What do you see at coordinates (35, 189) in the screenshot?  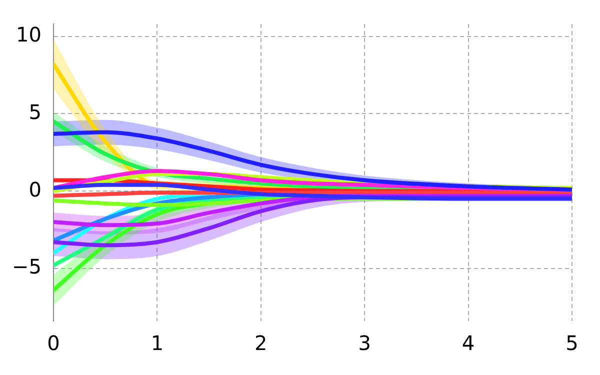 I see `y-tick-label: 0` at bounding box center [35, 189].